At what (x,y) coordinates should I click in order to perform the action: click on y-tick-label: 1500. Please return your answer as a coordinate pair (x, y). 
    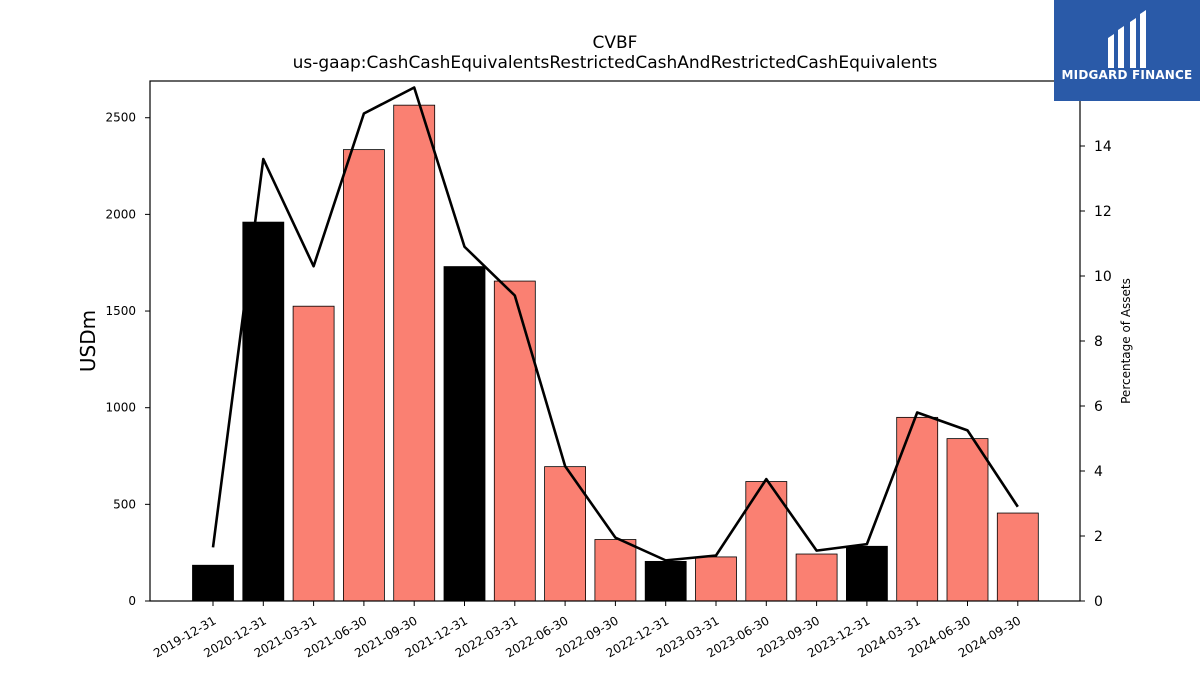
    Looking at the image, I should click on (120, 311).